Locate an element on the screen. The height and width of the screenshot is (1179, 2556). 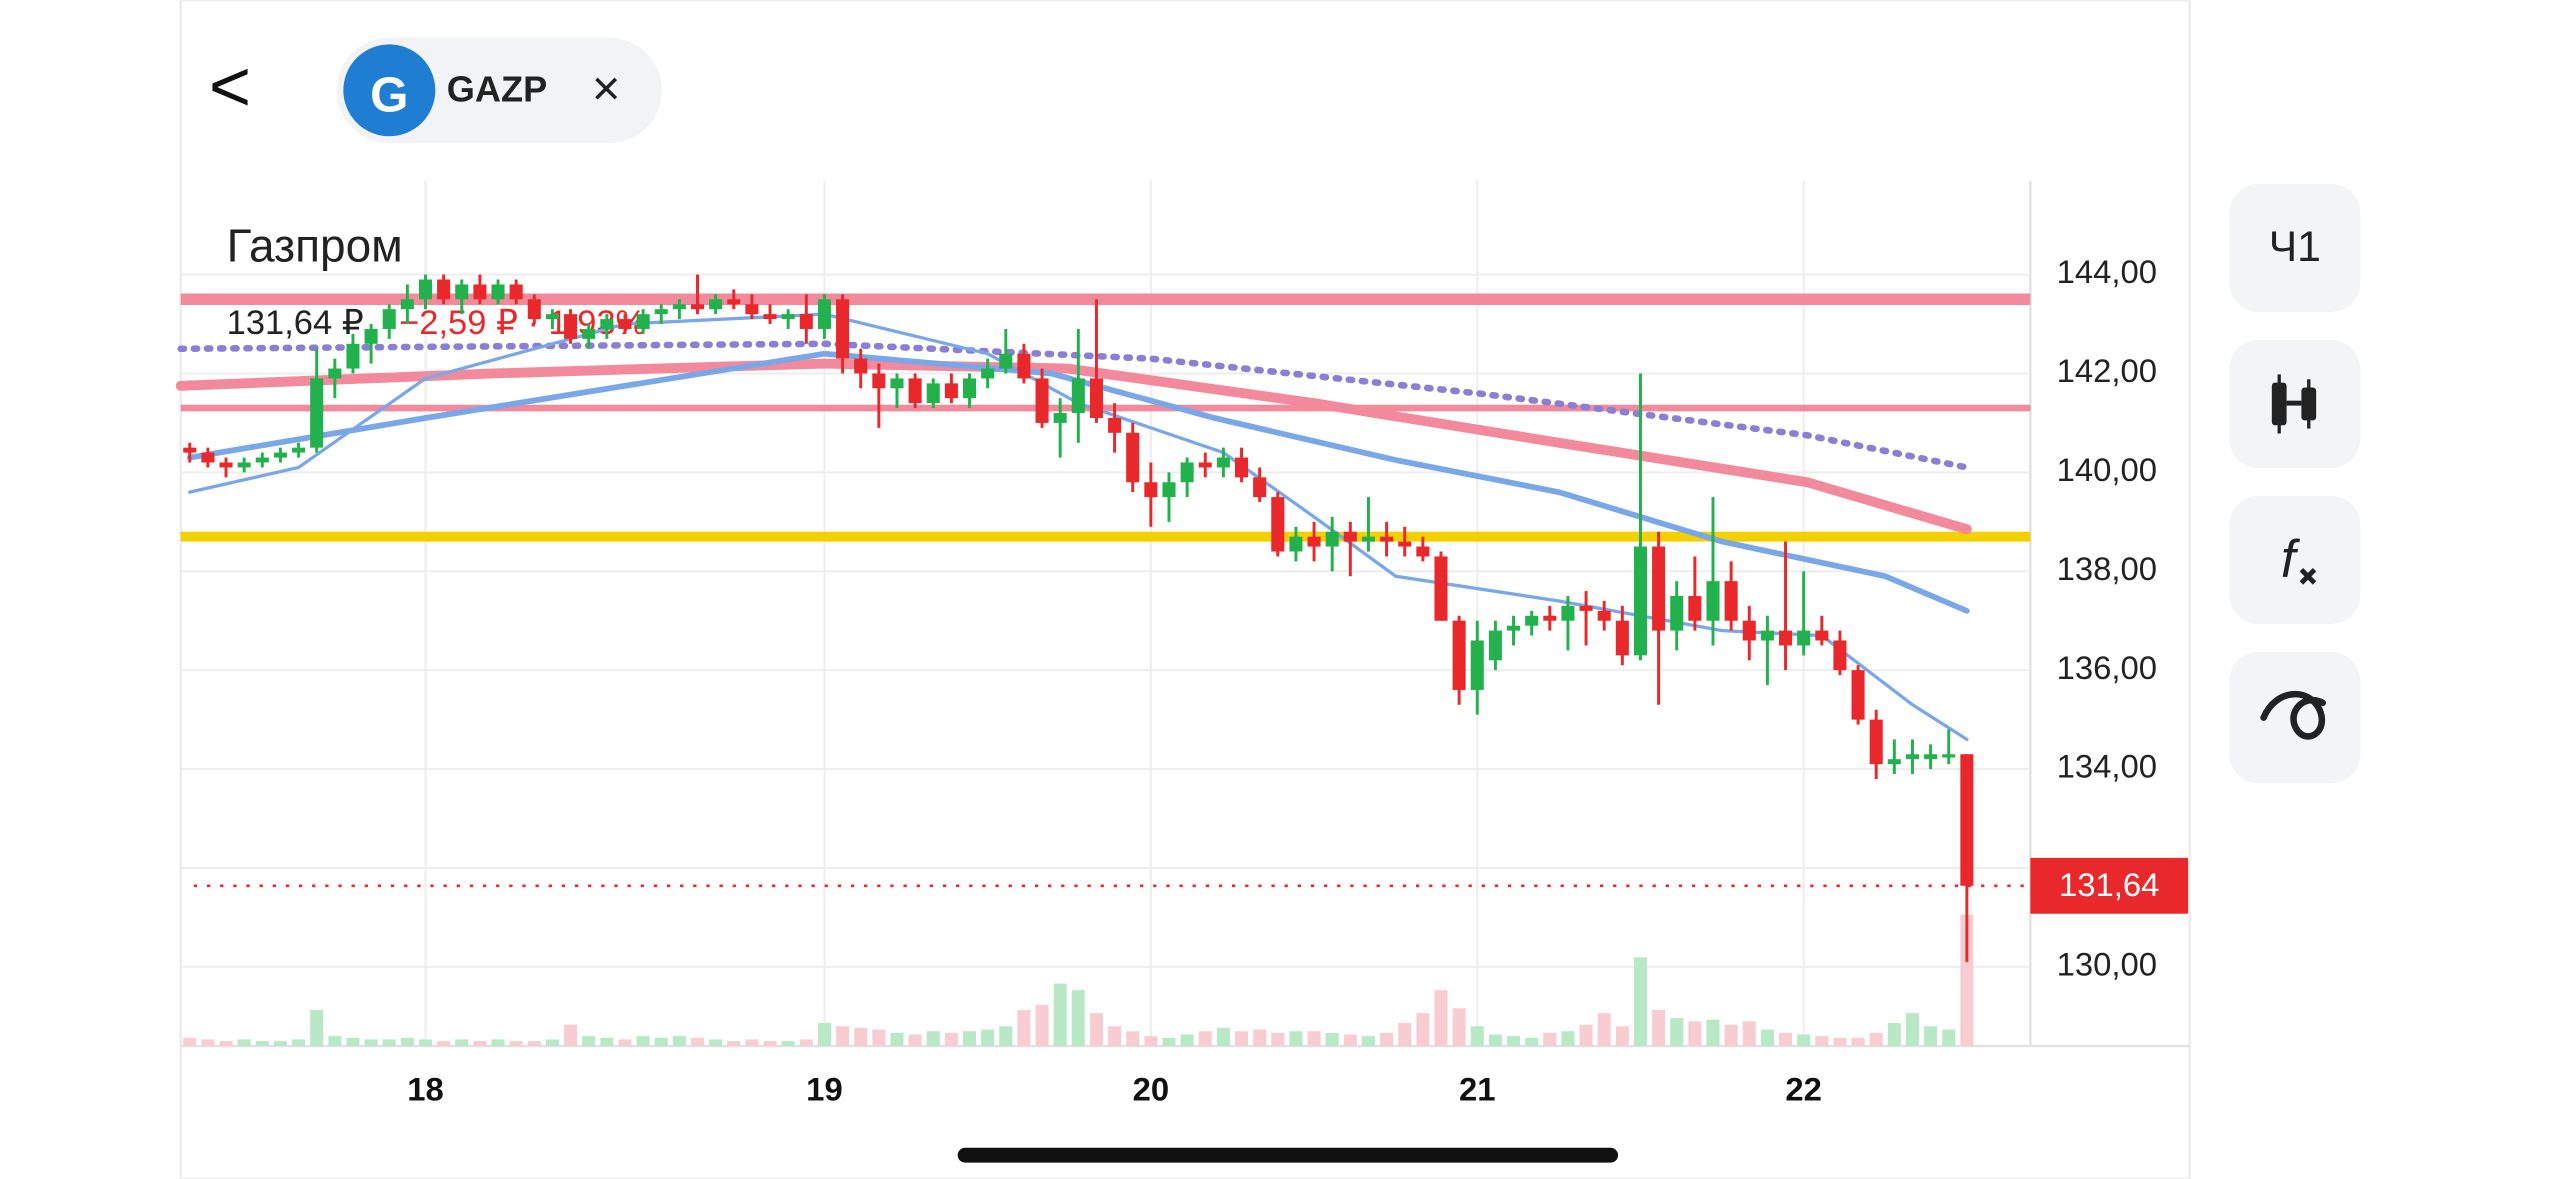
y-tick-label: 136,00 is located at coordinates (2107, 667).